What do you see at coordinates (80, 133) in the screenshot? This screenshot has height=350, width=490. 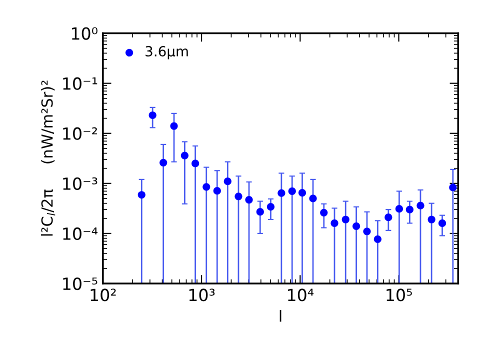 I see `y-tick-label: 10⁻²` at bounding box center [80, 133].